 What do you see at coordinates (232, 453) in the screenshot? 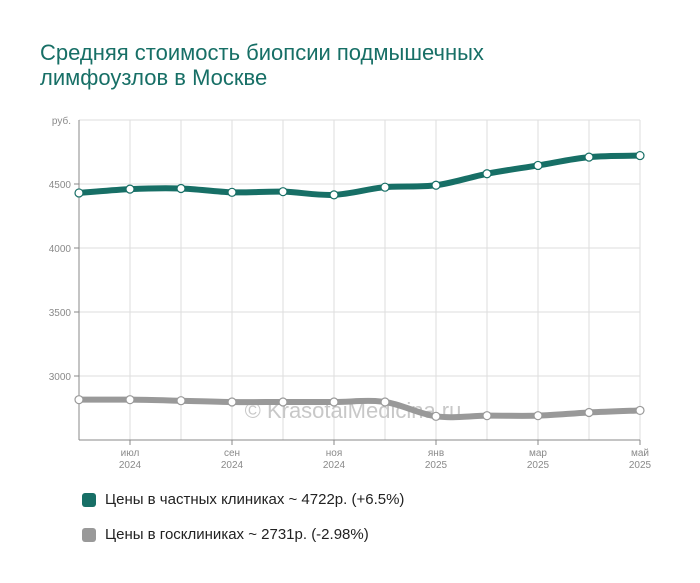
I see `x-tick-label-month: сен` at bounding box center [232, 453].